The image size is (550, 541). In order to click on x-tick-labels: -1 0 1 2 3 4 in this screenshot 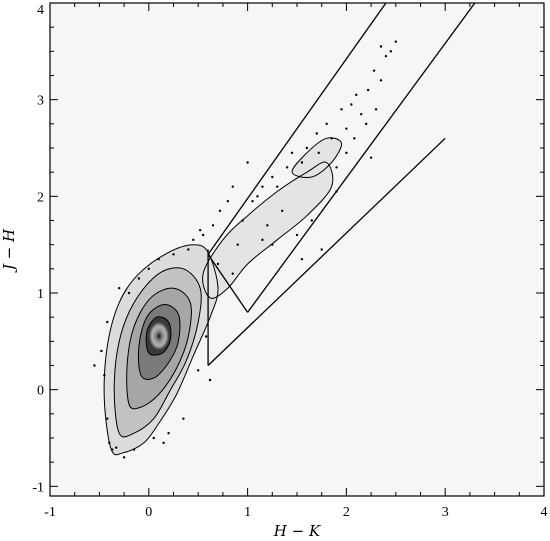, I will do `click(295, 512)`.